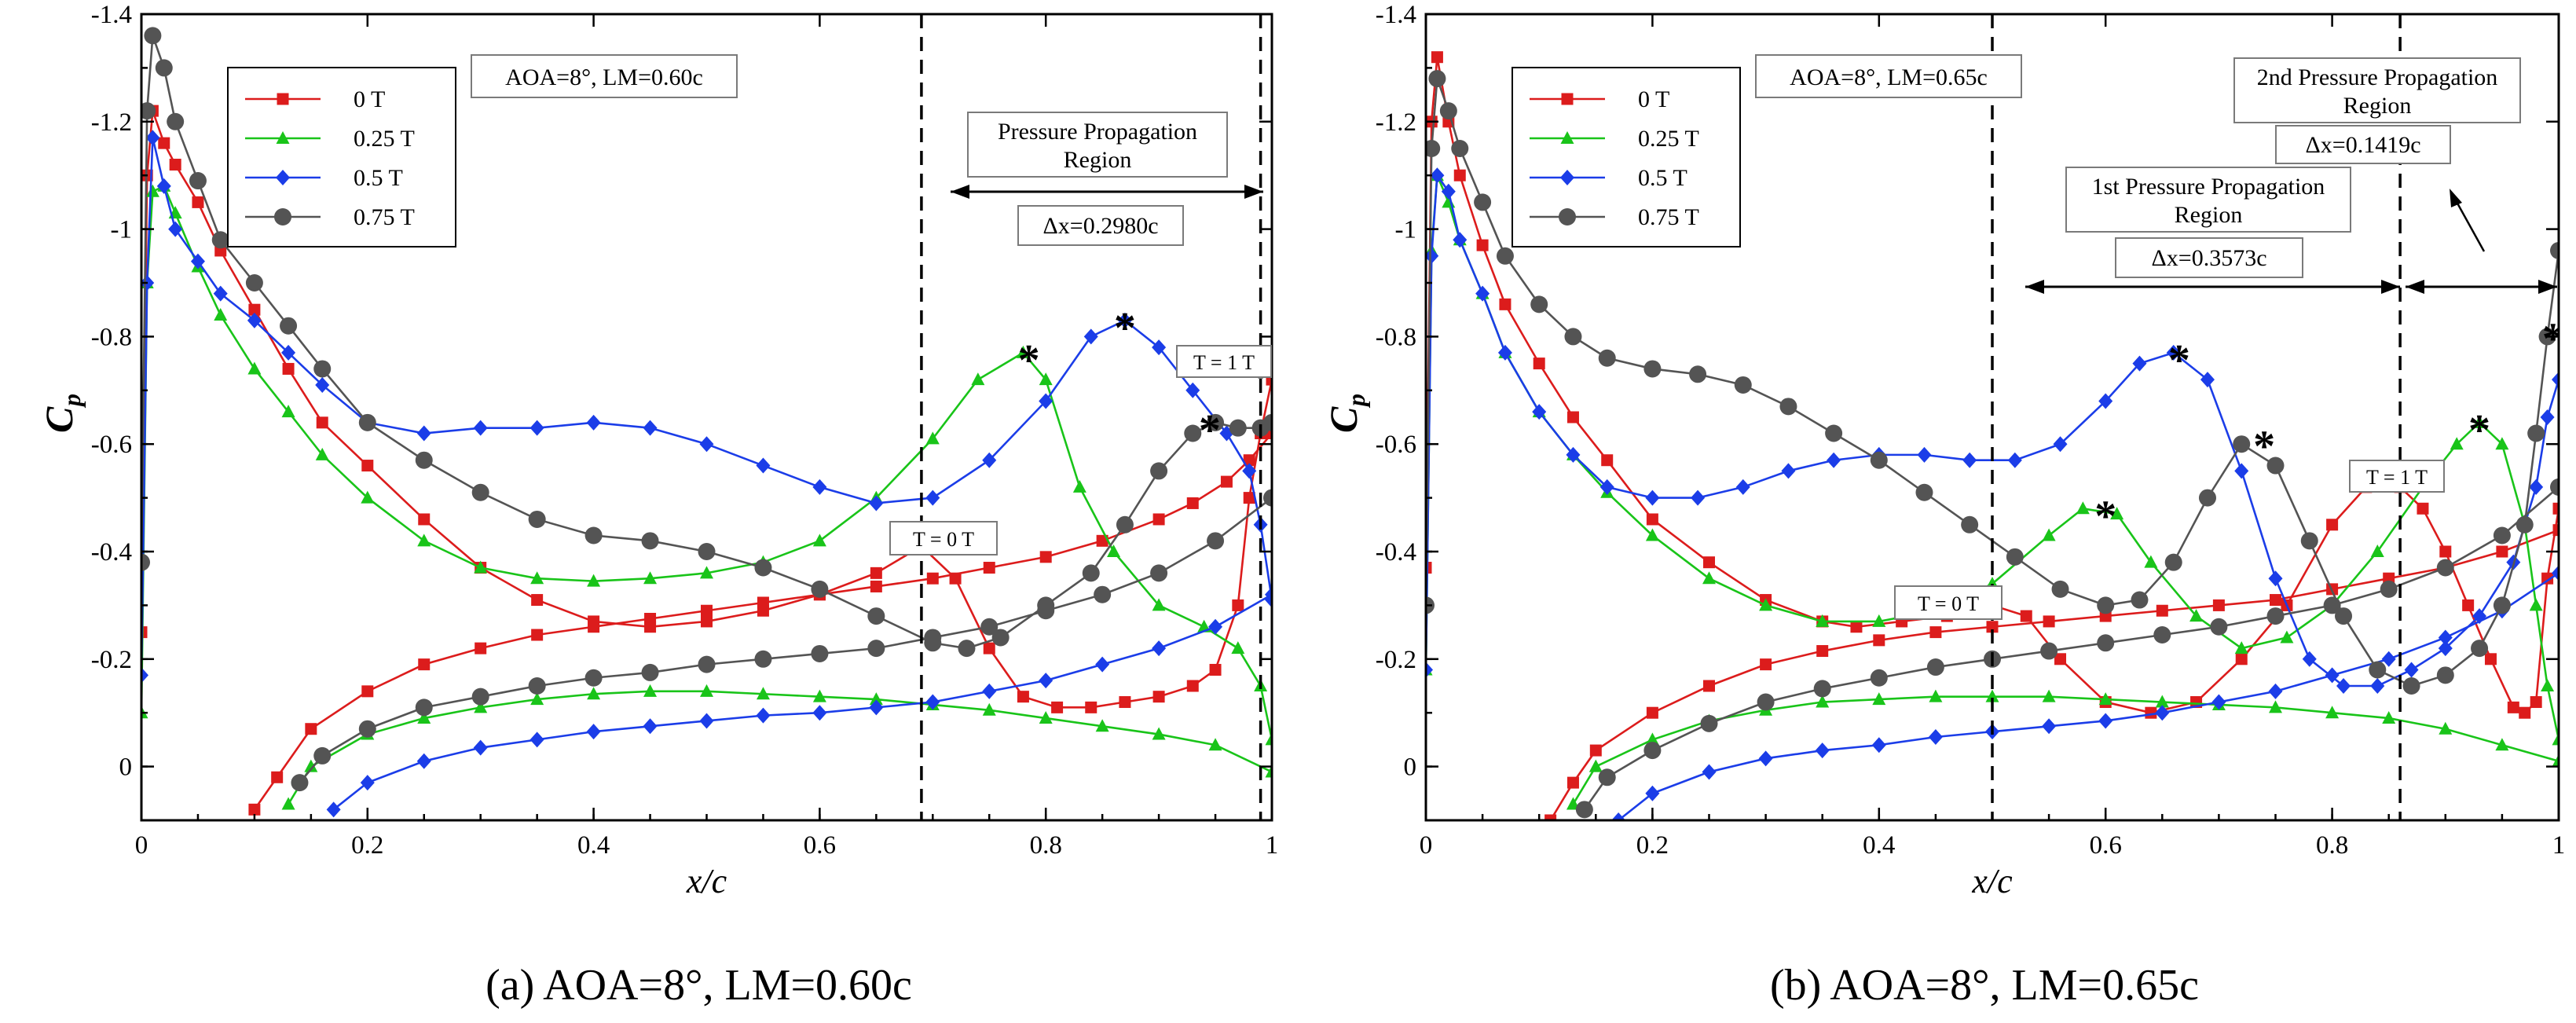 This screenshot has height=1023, width=2576. I want to click on y-tick-label: 0, so click(126, 768).